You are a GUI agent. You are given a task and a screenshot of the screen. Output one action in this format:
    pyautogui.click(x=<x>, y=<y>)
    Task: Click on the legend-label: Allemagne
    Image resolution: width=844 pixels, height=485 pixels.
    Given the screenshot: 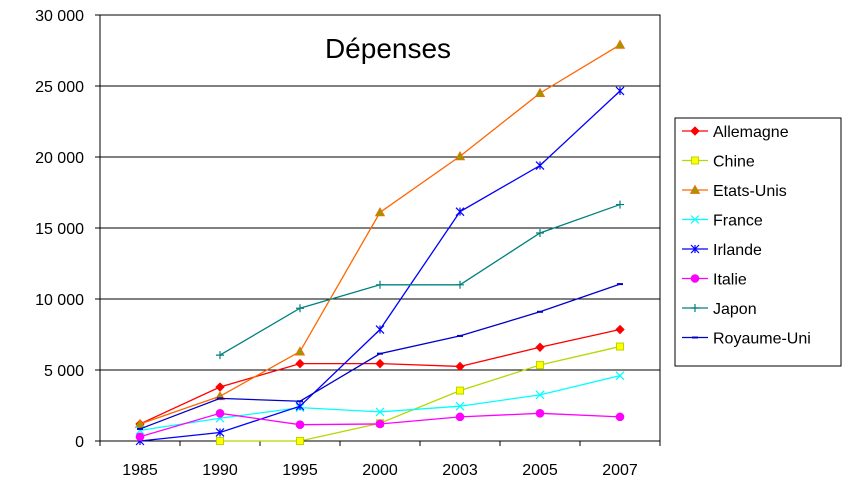 What is the action you would take?
    pyautogui.click(x=751, y=132)
    